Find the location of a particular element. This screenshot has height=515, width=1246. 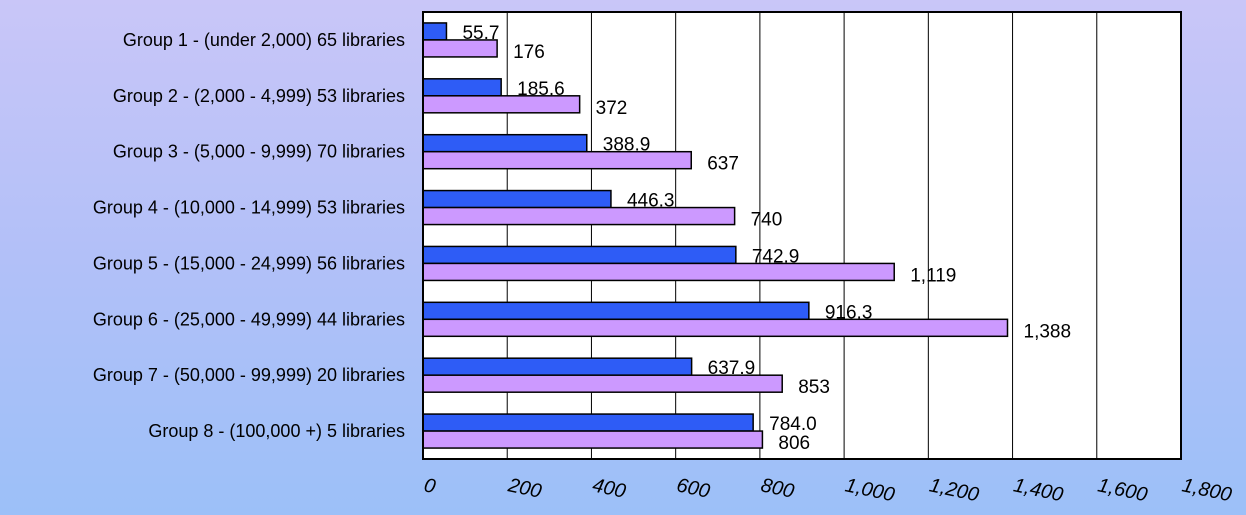

x-tick-label: 1,800 is located at coordinates (1207, 490).